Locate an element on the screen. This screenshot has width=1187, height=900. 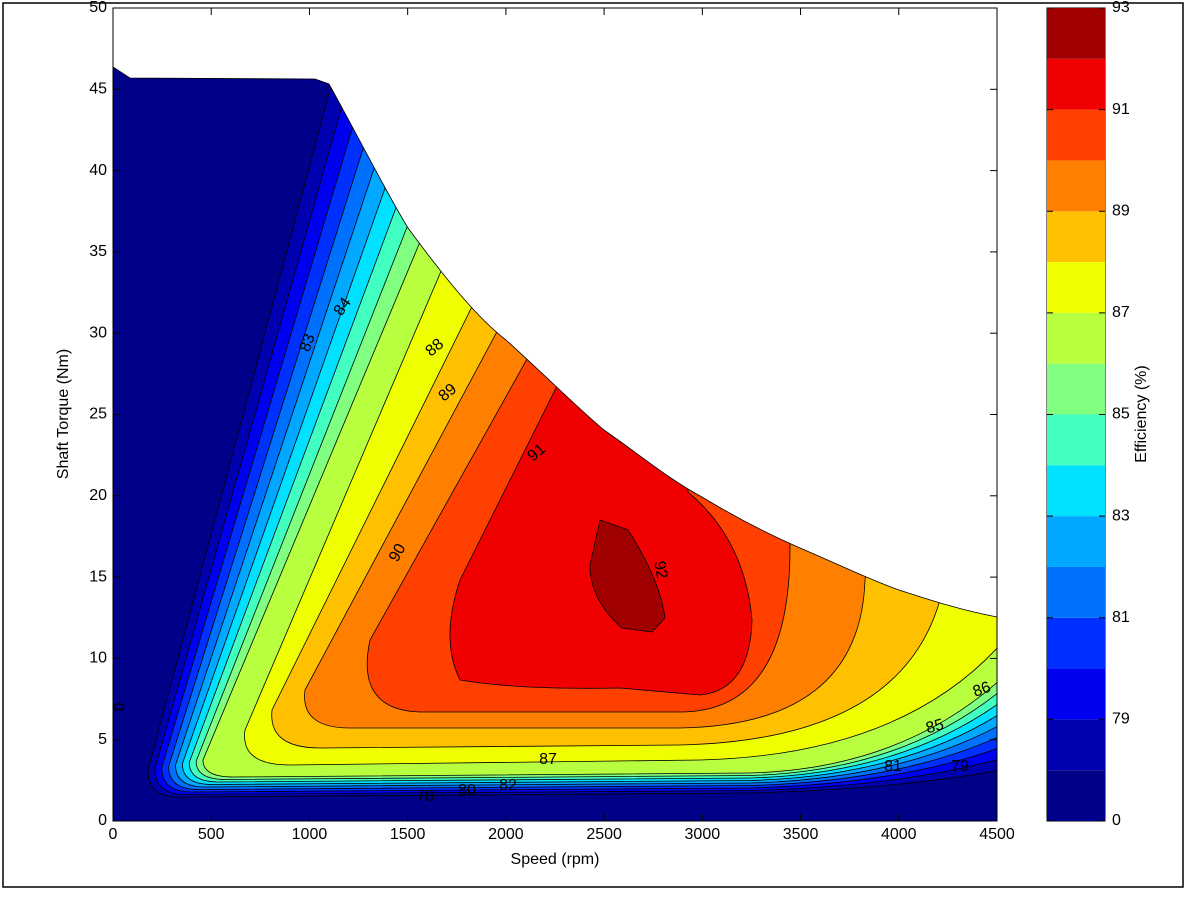
colorbar-tick-label: 93 is located at coordinates (1121, 8).